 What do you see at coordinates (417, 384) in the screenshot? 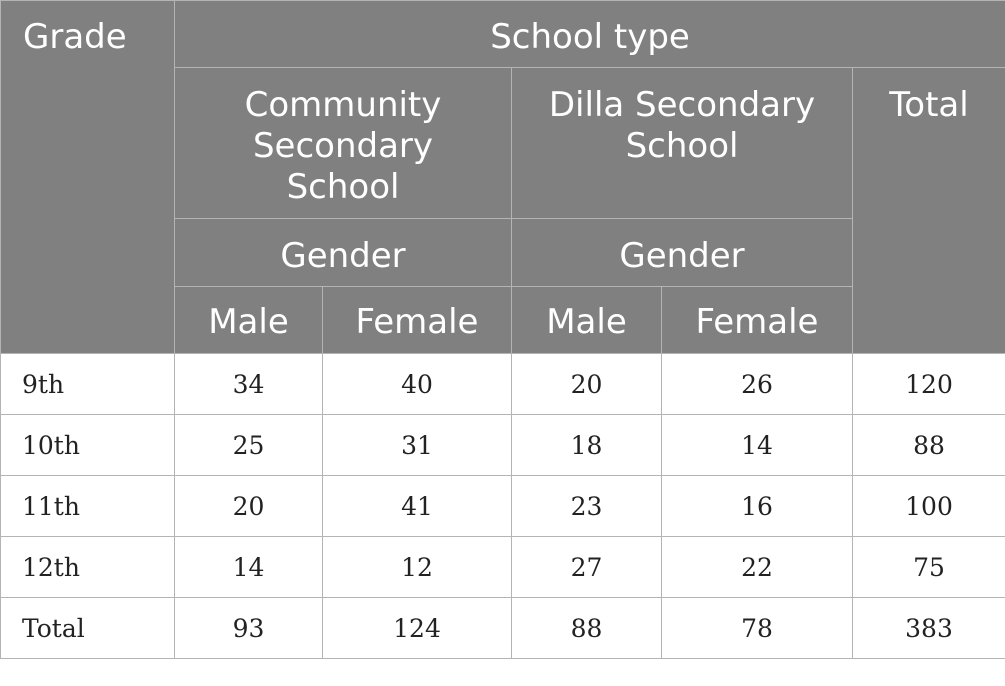
I see `cell-community-female: 40` at bounding box center [417, 384].